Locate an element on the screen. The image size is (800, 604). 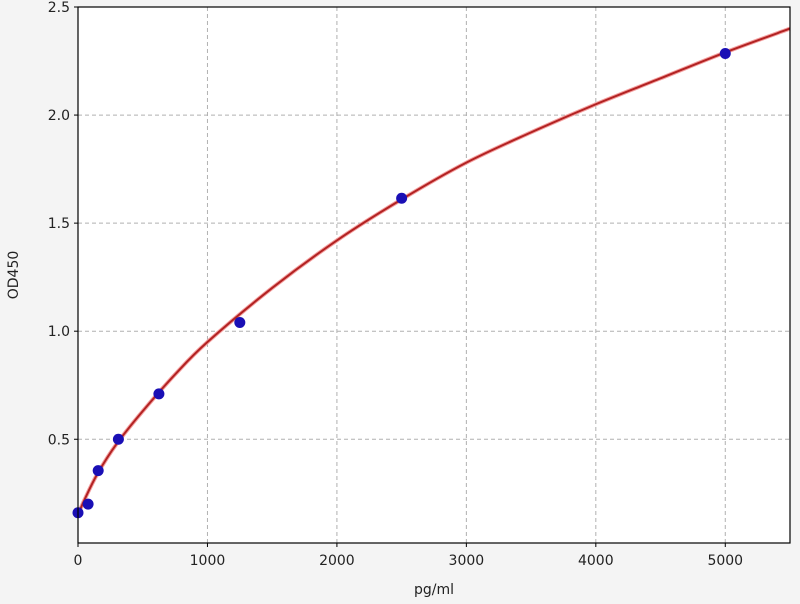
y-tick-label: 0.5 is located at coordinates (59, 440).